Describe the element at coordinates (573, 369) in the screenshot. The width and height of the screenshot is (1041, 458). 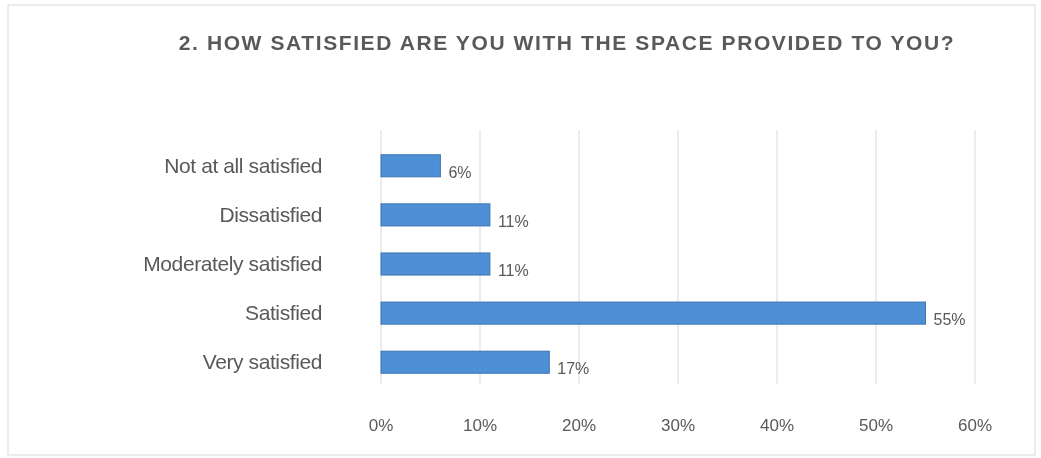
I see `data-label: 17%` at that location.